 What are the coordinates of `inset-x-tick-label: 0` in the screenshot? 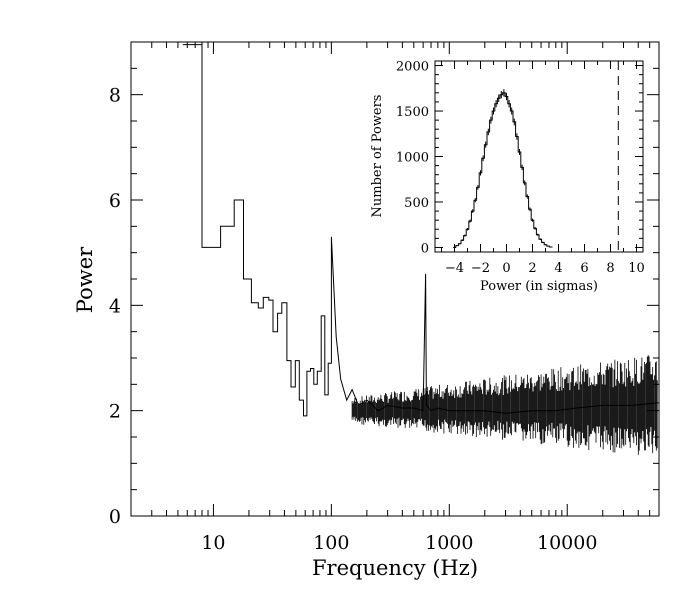 It's located at (506, 268).